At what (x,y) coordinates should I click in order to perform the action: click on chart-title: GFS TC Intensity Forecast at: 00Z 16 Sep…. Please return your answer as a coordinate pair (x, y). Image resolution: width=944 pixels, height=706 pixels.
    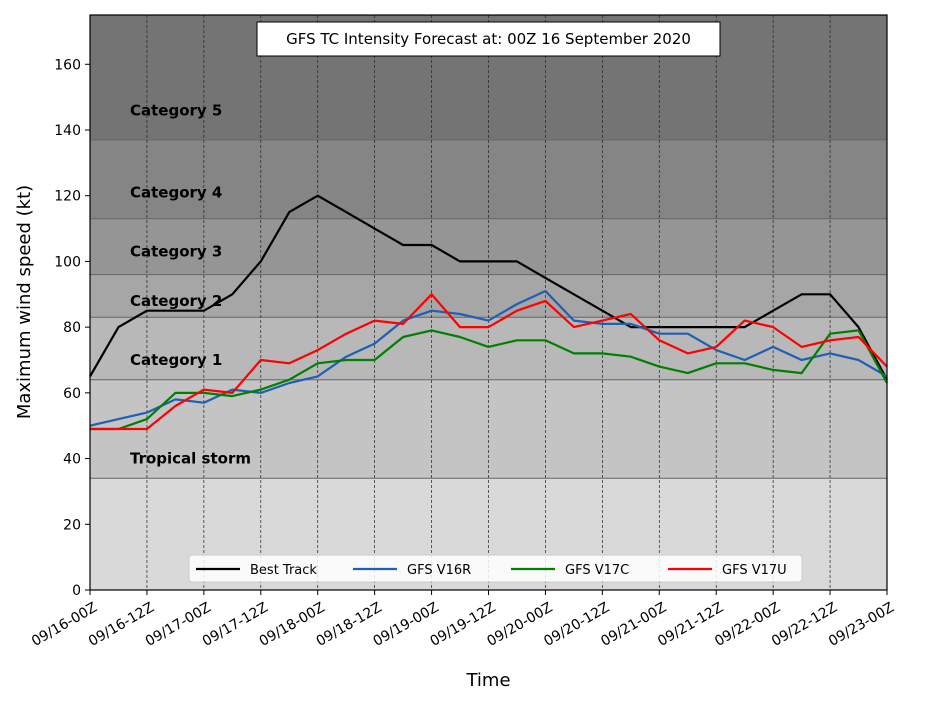
    Looking at the image, I should click on (488, 39).